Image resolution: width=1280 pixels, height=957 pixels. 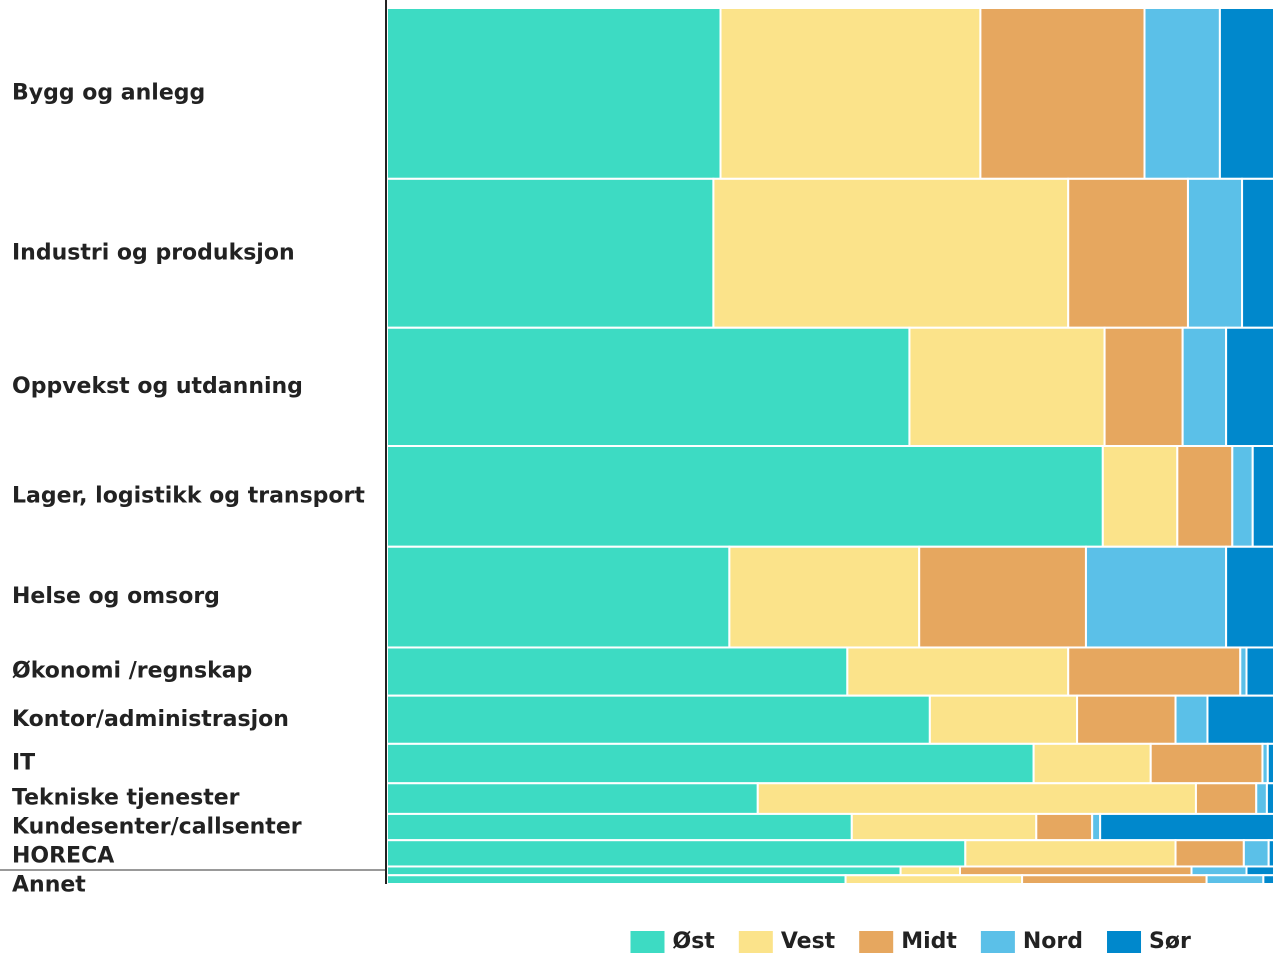 I want to click on row-label: Industri og produksjon, so click(x=153, y=252).